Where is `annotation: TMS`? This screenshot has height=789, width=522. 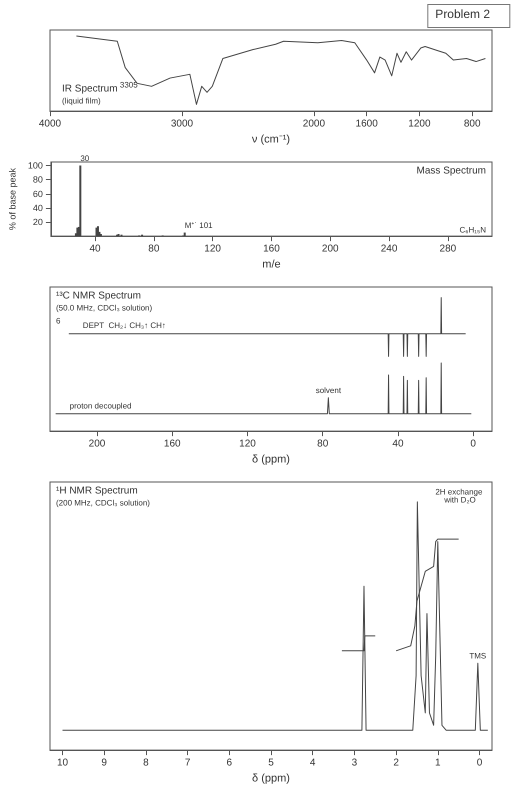
annotation: TMS is located at coordinates (477, 656).